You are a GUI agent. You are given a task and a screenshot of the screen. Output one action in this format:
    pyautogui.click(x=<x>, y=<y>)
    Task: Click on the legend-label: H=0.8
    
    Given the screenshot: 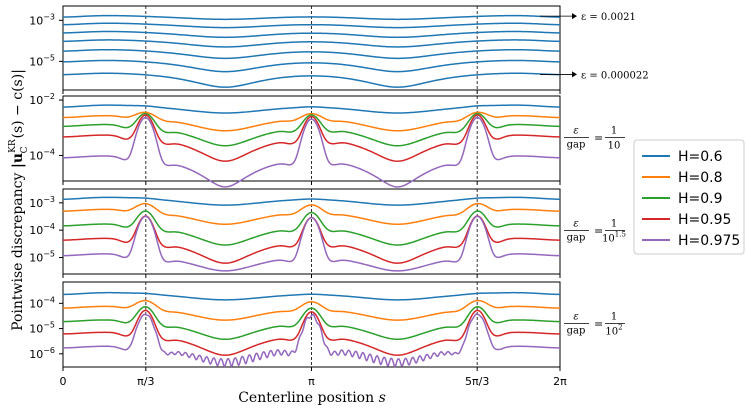 What is the action you would take?
    pyautogui.click(x=700, y=178)
    